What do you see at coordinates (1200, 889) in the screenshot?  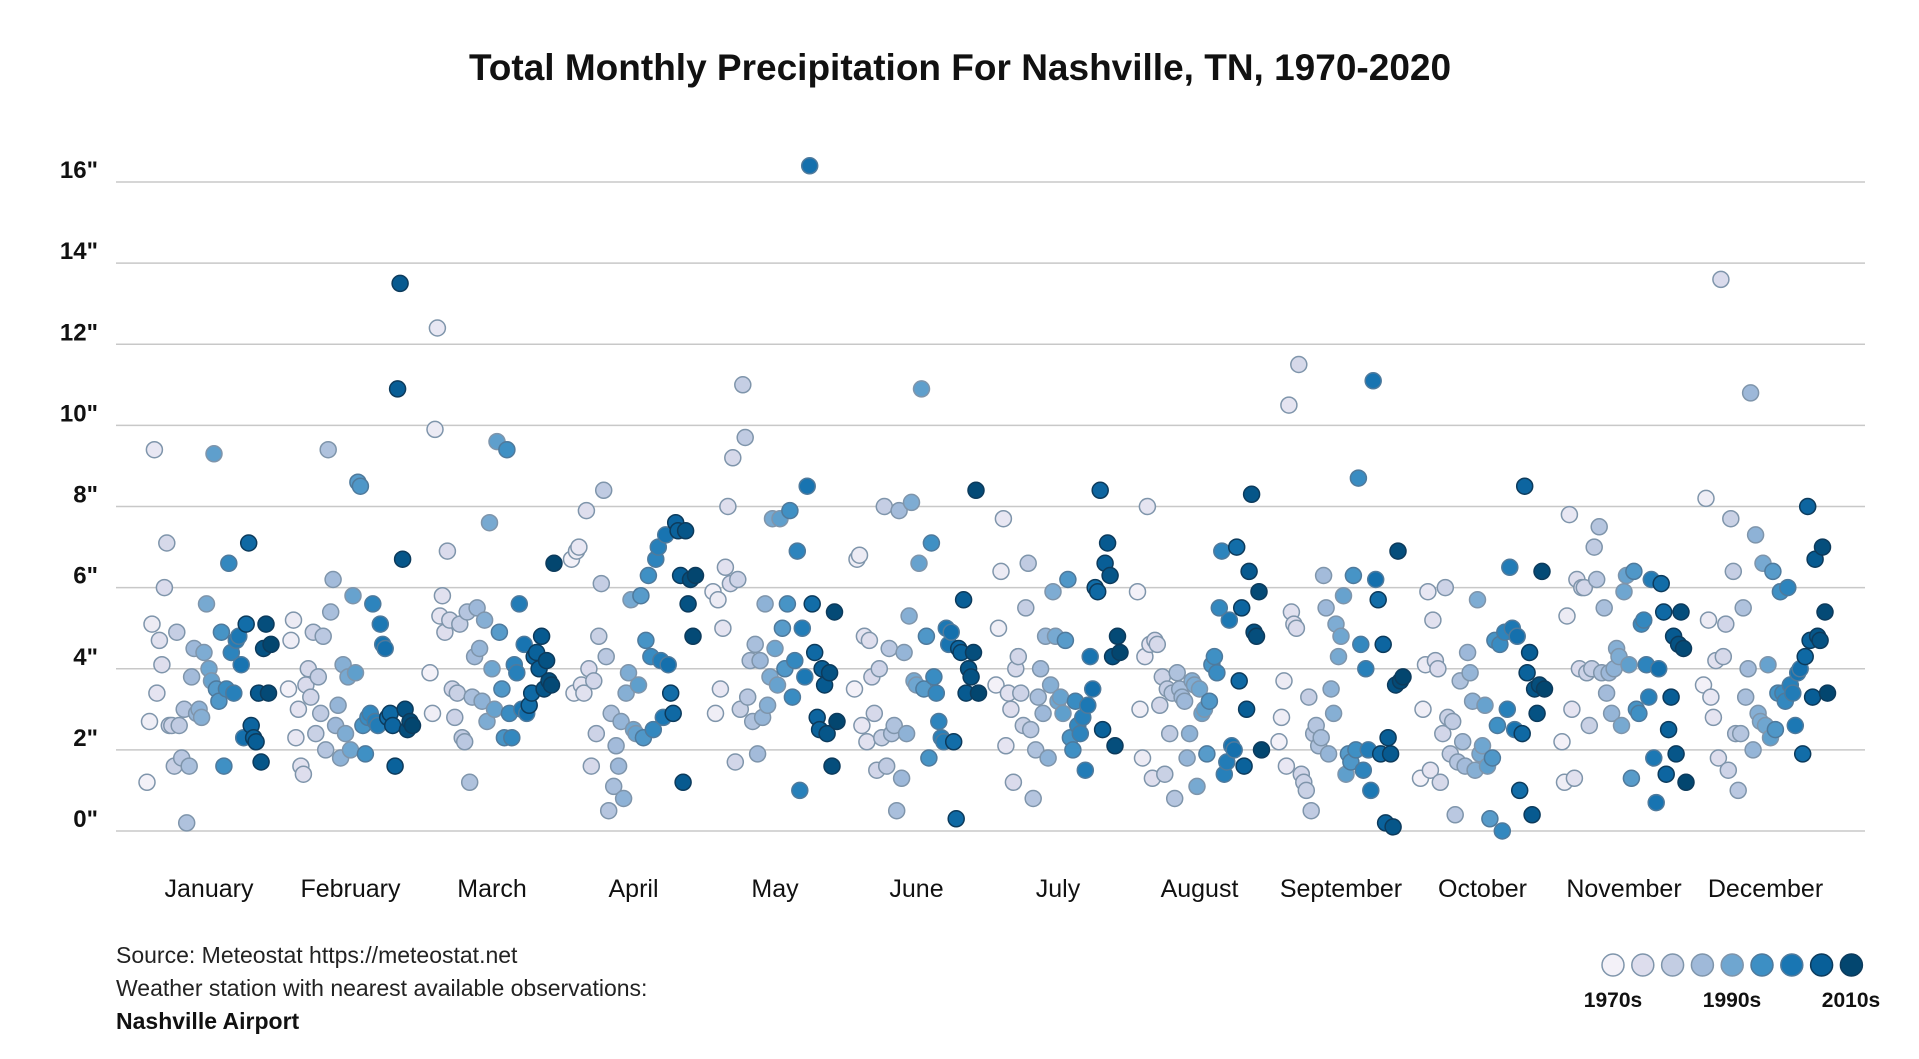 I see `month-label-august: August` at bounding box center [1200, 889].